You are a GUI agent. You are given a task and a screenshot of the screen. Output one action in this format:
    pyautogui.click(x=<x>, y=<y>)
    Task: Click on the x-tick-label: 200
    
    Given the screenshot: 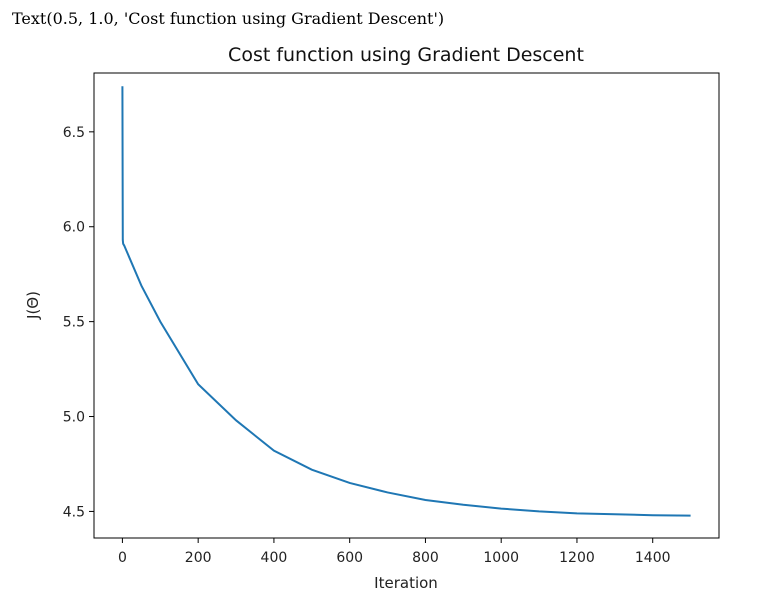 What is the action you would take?
    pyautogui.click(x=198, y=558)
    